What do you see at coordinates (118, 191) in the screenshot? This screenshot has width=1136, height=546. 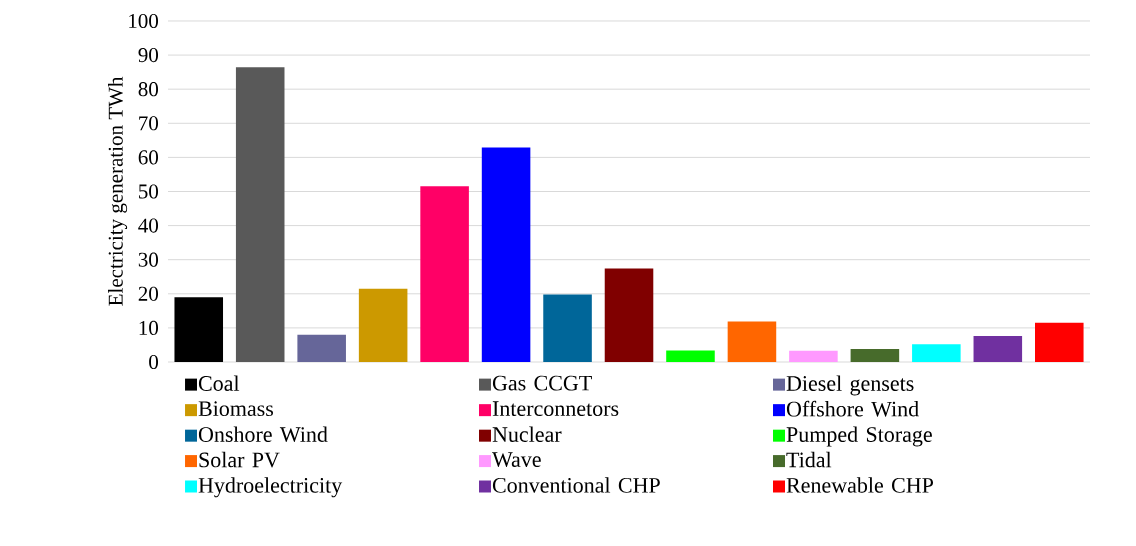 I see `y-axis-title: Electricity generation TWh` at bounding box center [118, 191].